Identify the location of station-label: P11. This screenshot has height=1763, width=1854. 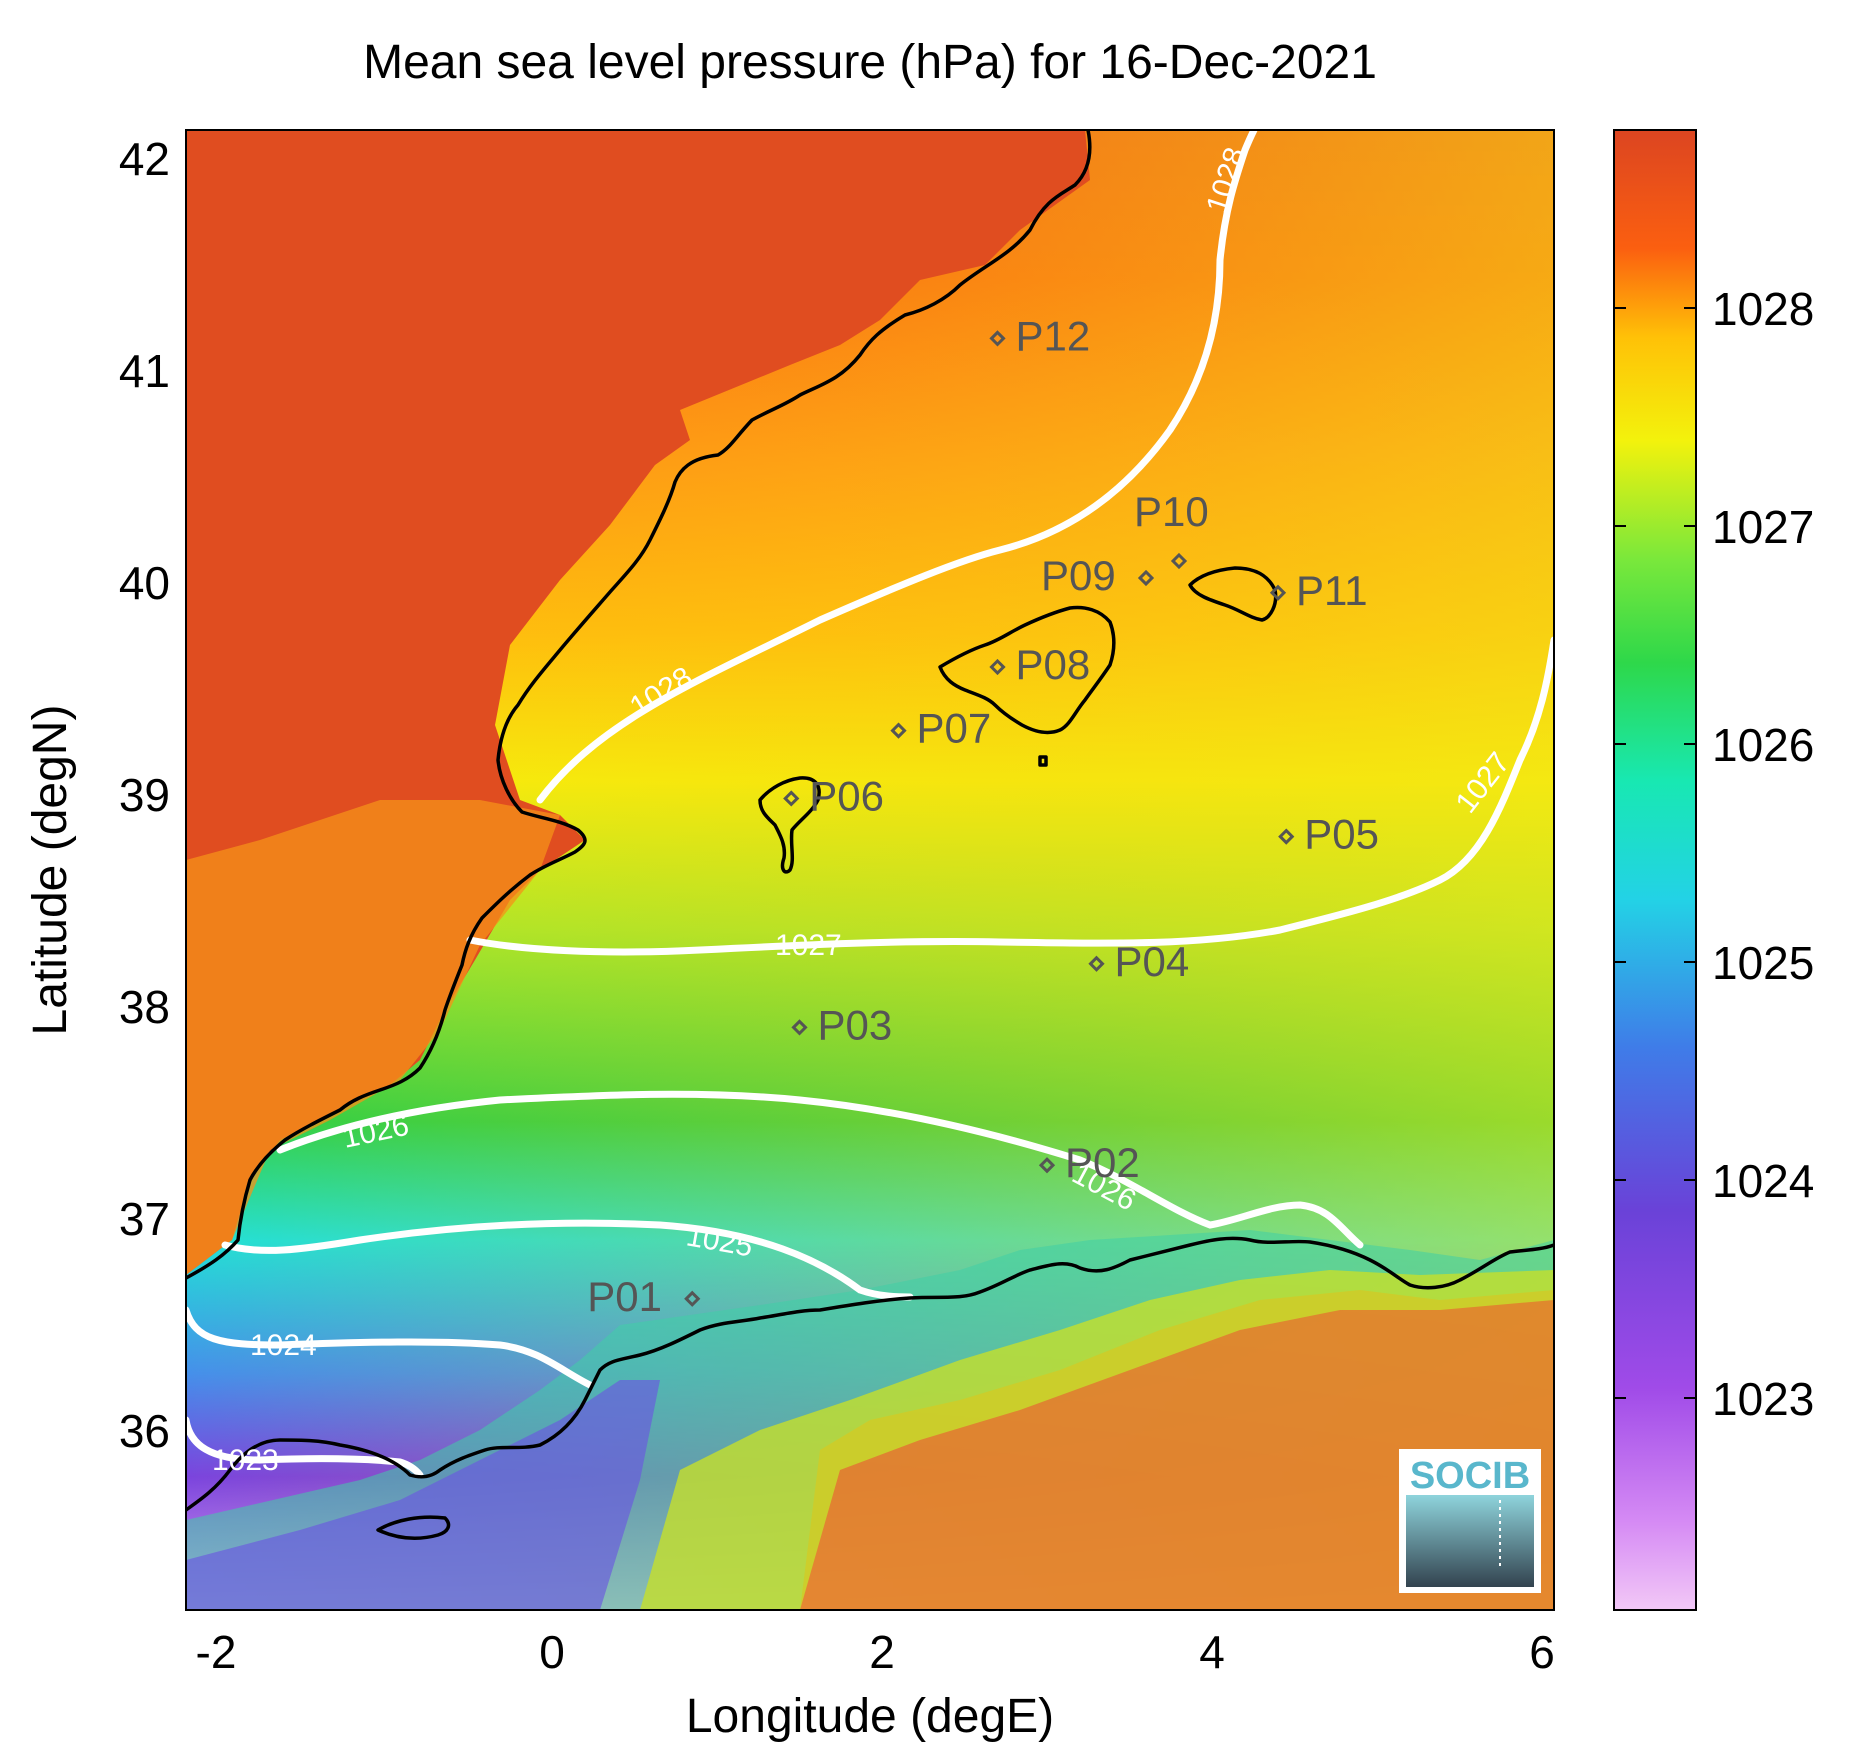
(1332, 590).